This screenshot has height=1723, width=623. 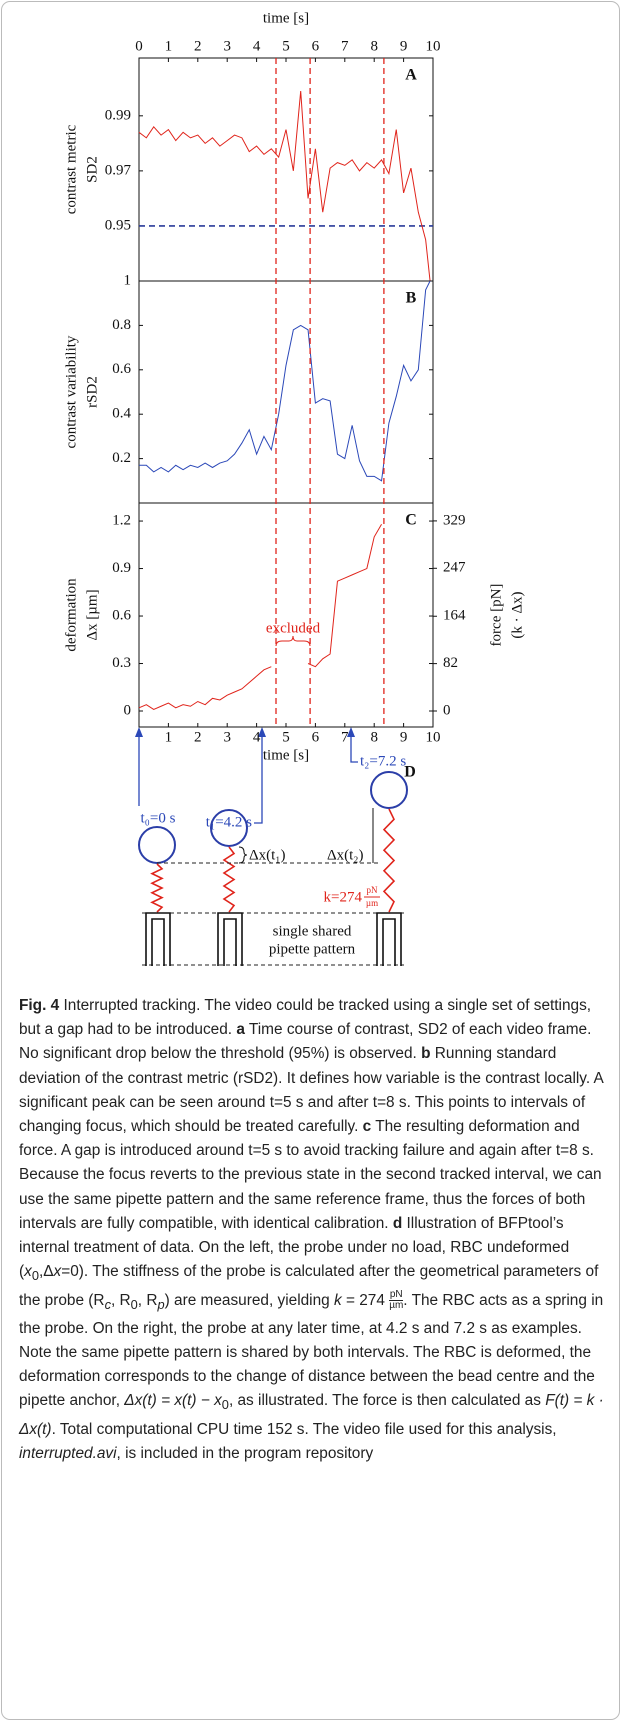 I want to click on y2-axis-label: force [pN], so click(x=496, y=615).